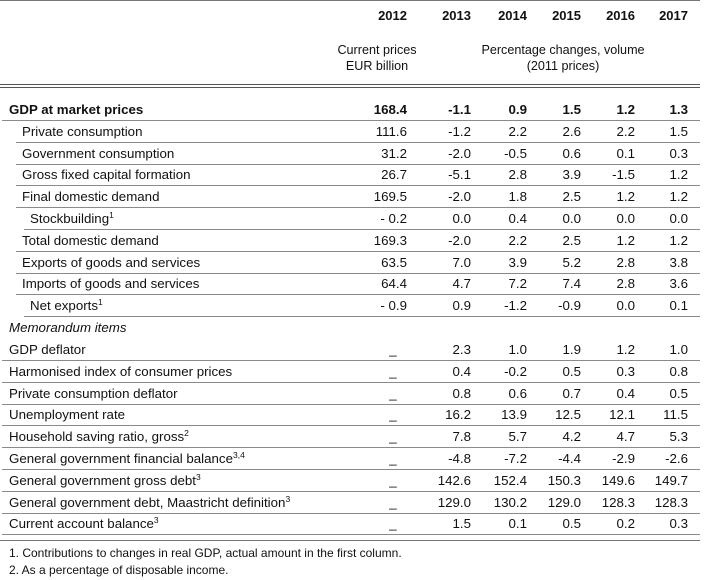  Describe the element at coordinates (47, 349) in the screenshot. I see `row-label-text: GDP deflator` at that location.